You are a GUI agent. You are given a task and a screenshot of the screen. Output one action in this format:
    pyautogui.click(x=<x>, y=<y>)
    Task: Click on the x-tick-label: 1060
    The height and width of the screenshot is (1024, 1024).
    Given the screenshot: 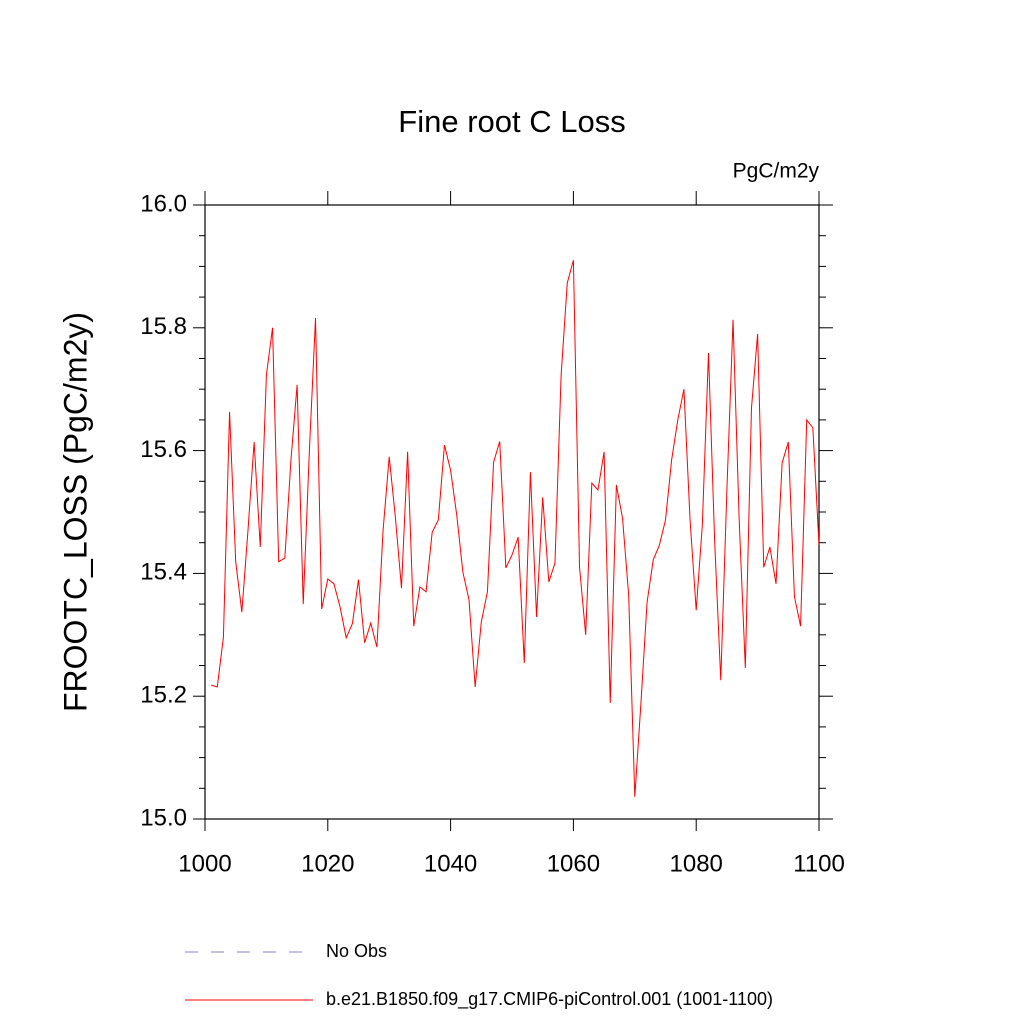 What is the action you would take?
    pyautogui.click(x=573, y=863)
    